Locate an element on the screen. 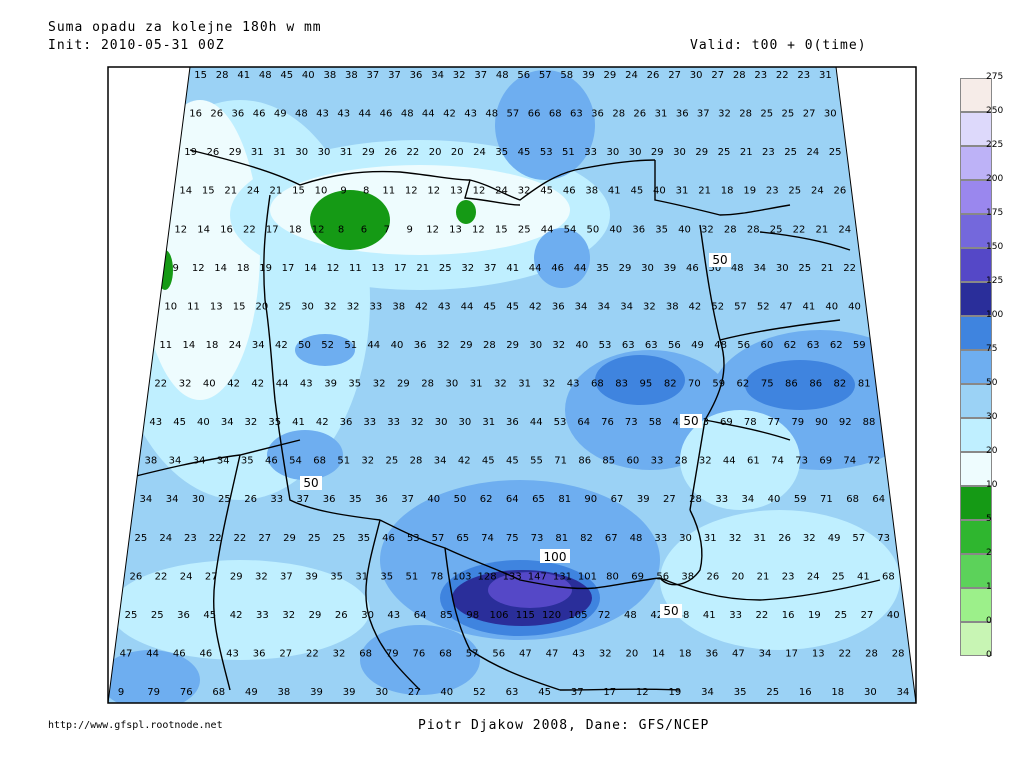  grid-value: 24 is located at coordinates (813, 152).